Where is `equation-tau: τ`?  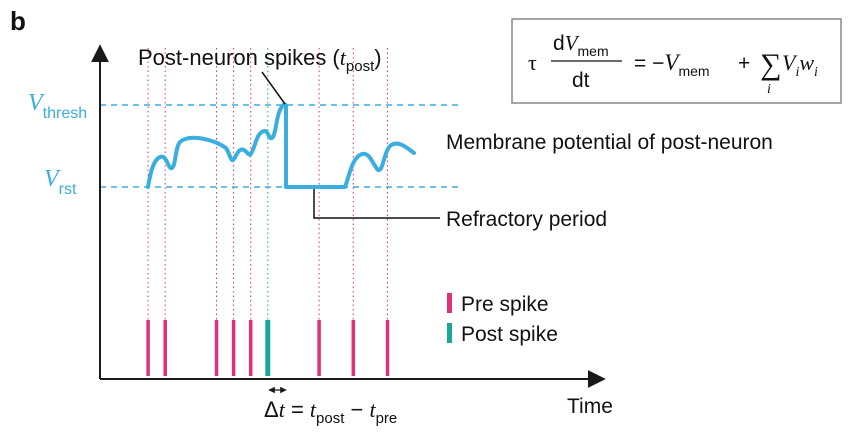 equation-tau: τ is located at coordinates (532, 62).